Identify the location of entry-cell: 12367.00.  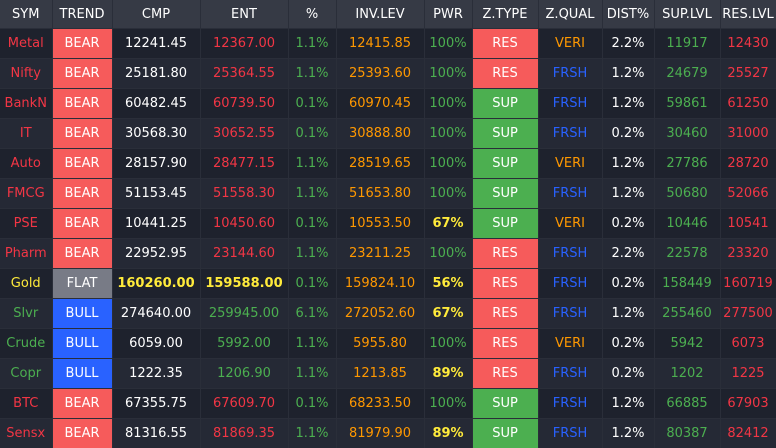
(244, 44).